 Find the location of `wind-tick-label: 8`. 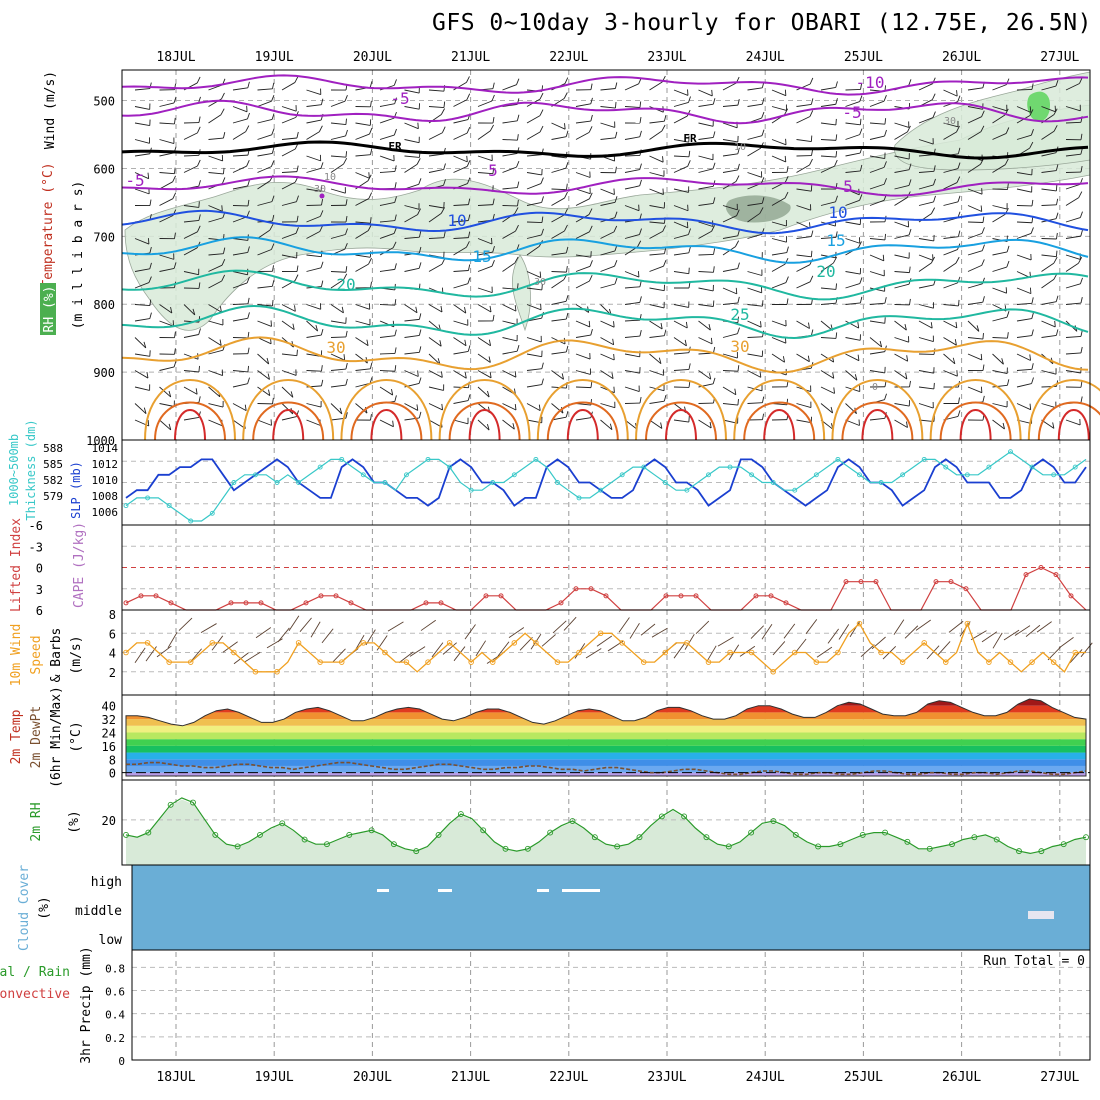

wind-tick-label: 8 is located at coordinates (112, 615).